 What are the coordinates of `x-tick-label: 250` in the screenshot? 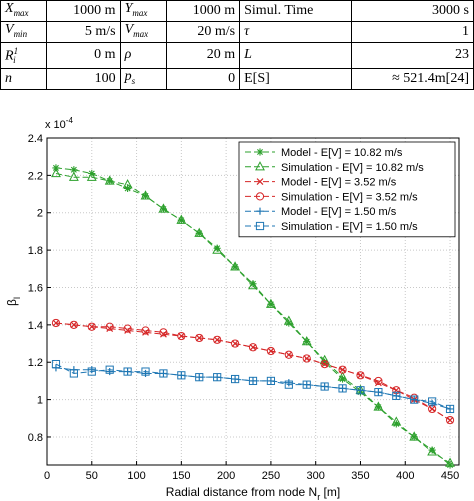 It's located at (271, 476).